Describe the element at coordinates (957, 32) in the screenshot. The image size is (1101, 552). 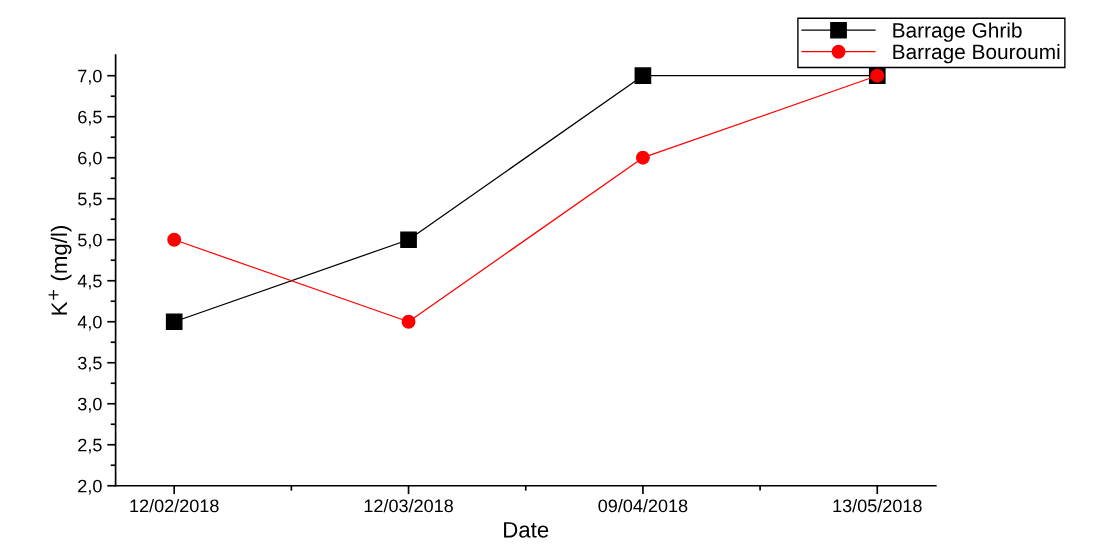
I see `legend-label: Barrage Ghrib` at that location.